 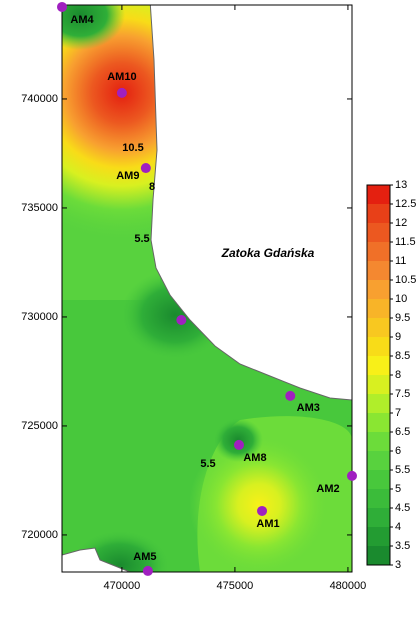 What do you see at coordinates (39, 99) in the screenshot?
I see `y-tick-label: 740000` at bounding box center [39, 99].